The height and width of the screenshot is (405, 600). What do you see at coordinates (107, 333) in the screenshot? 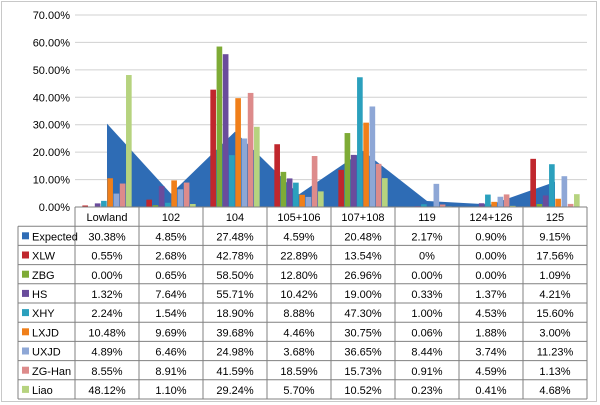
I see `table-cell-value: 10.48%` at bounding box center [107, 333].